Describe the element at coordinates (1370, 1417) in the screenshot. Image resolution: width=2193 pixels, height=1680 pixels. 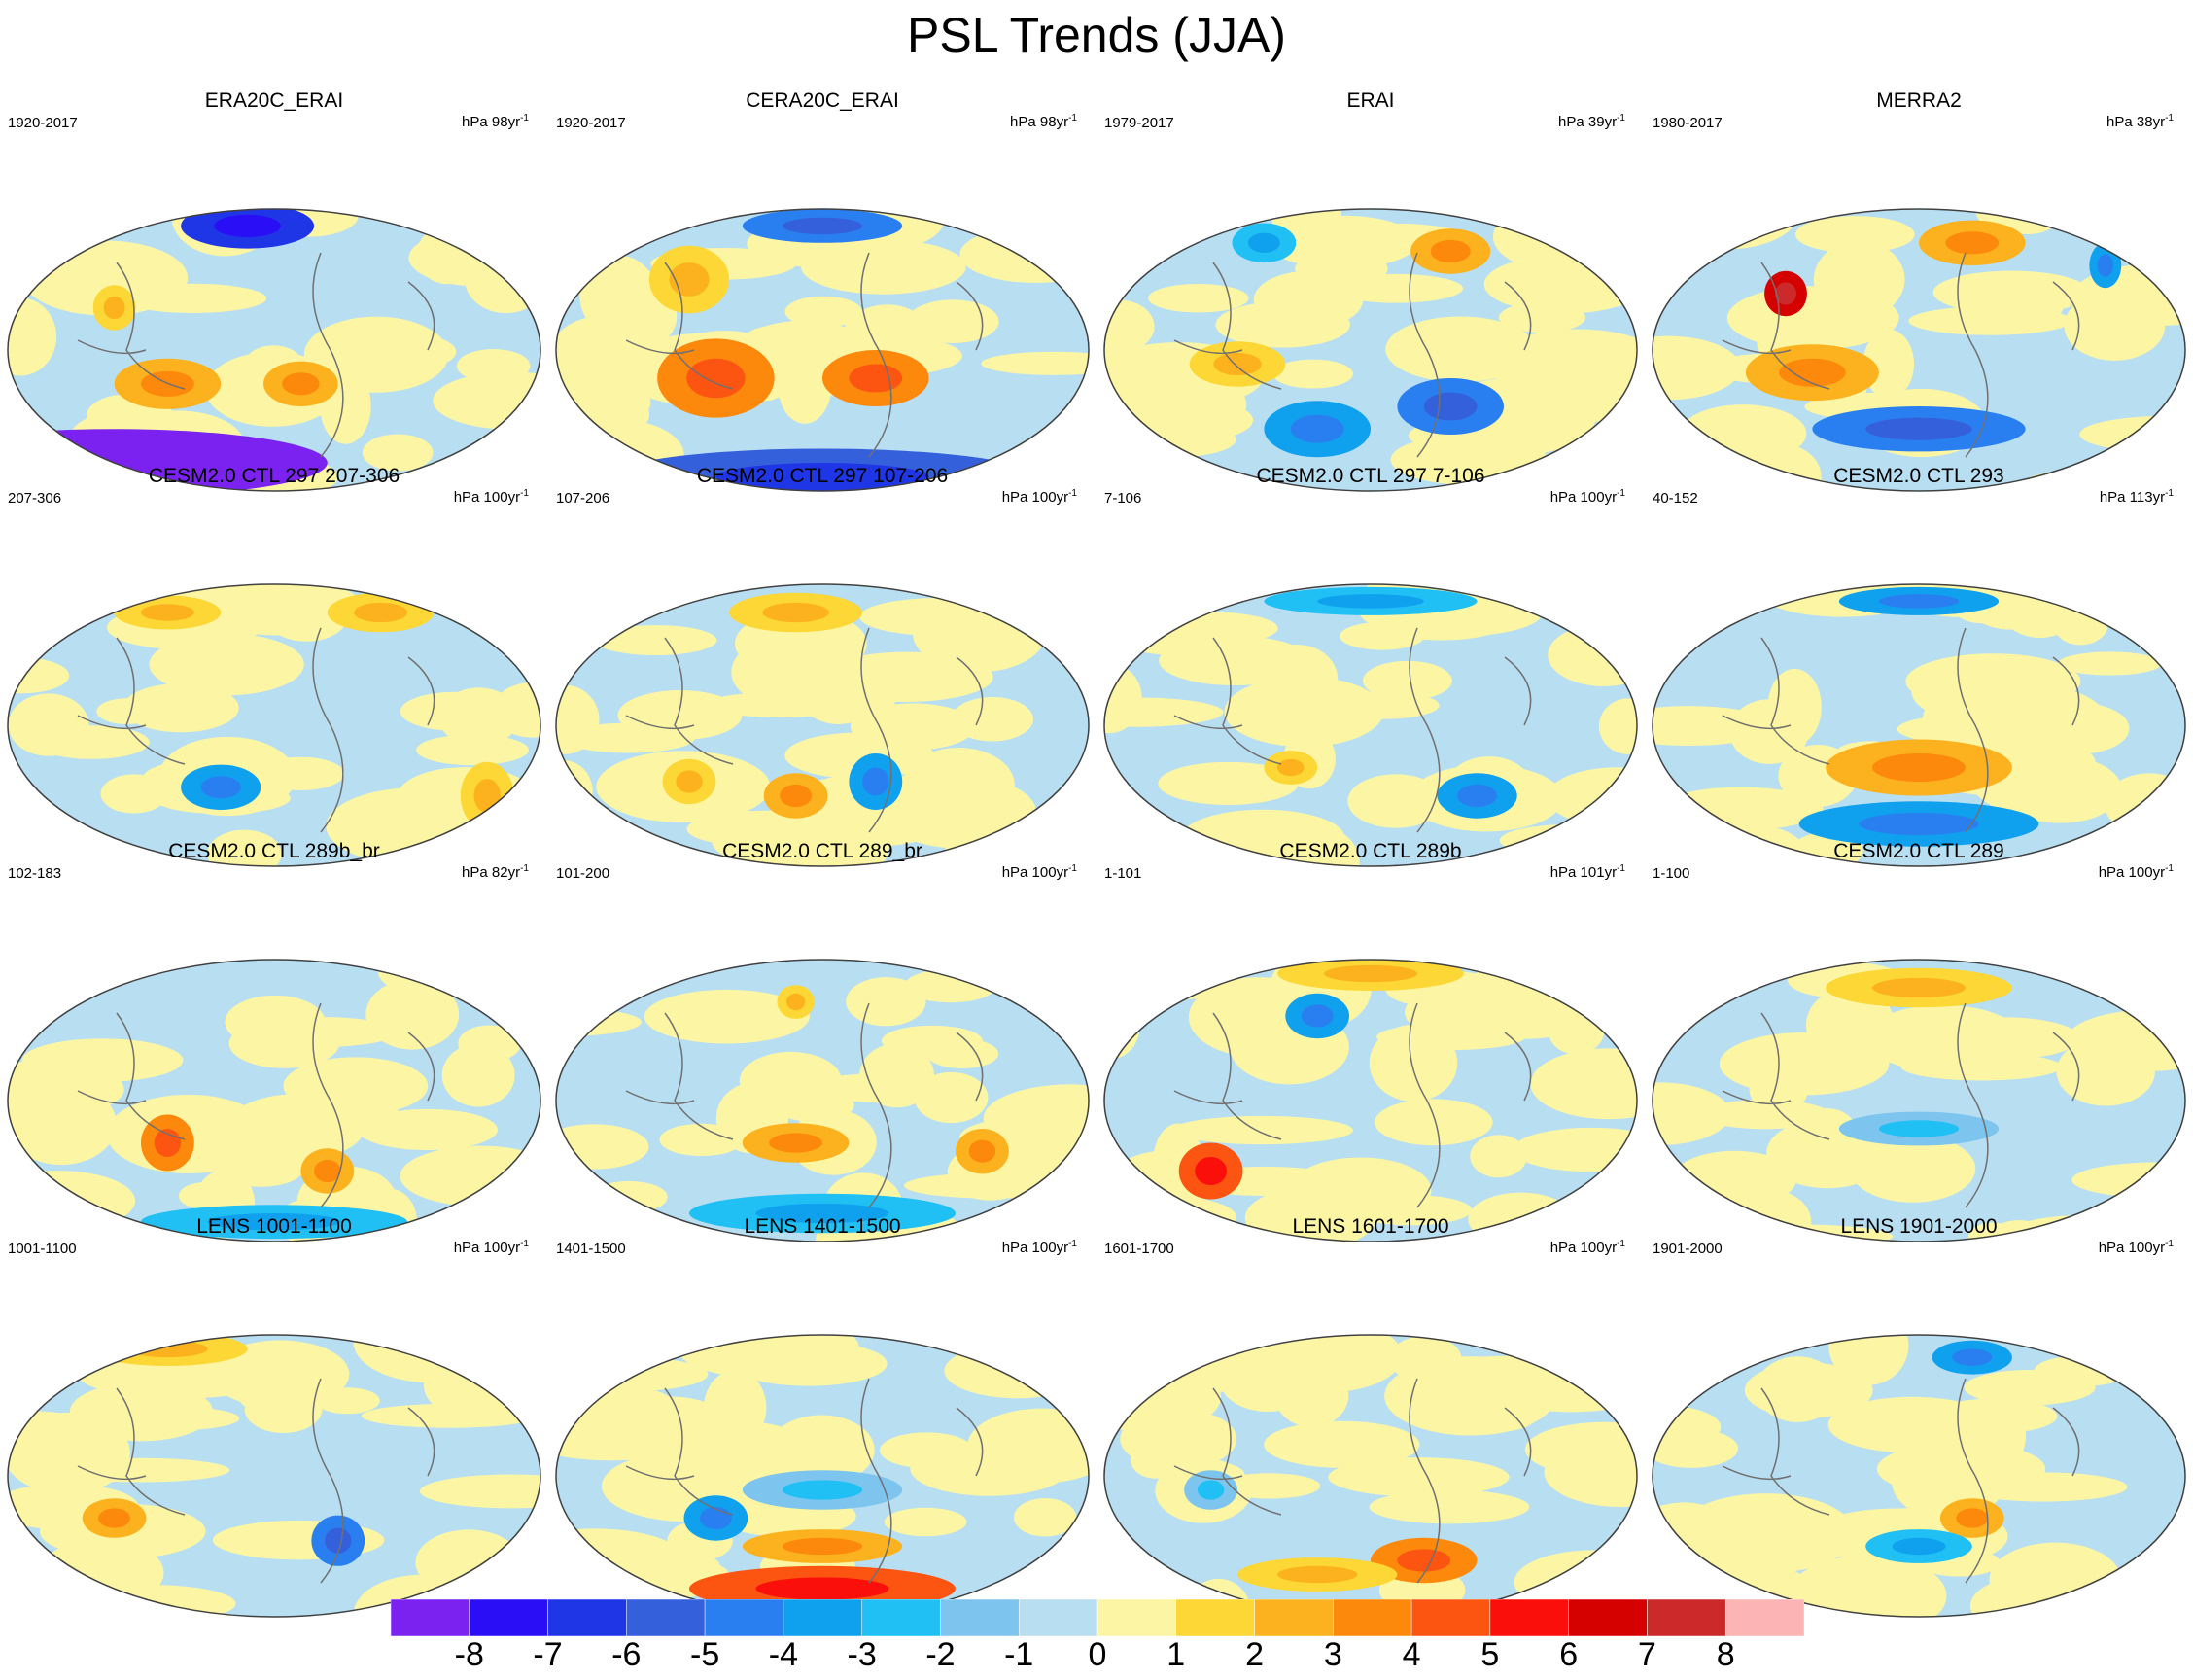
I see `map-panel: LENS 1601-1700 1601-1700 hPa 100yr-1` at that location.